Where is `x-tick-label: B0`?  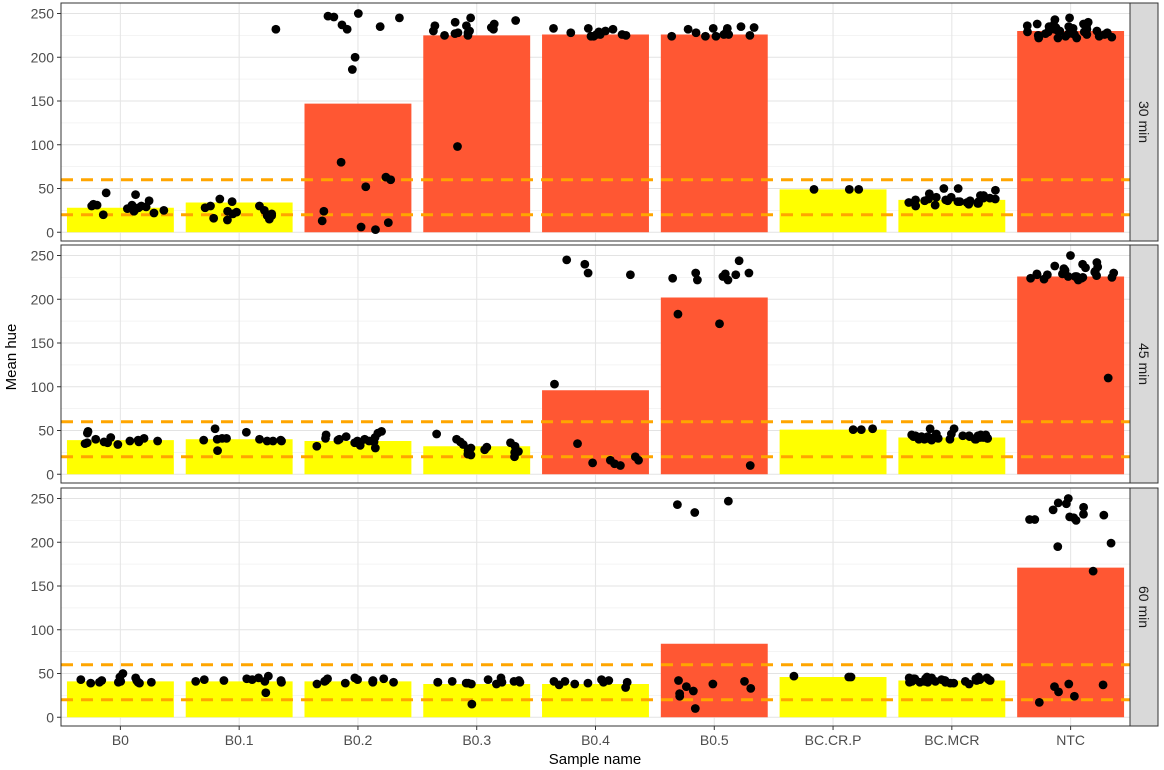 x-tick-label: B0 is located at coordinates (120, 740).